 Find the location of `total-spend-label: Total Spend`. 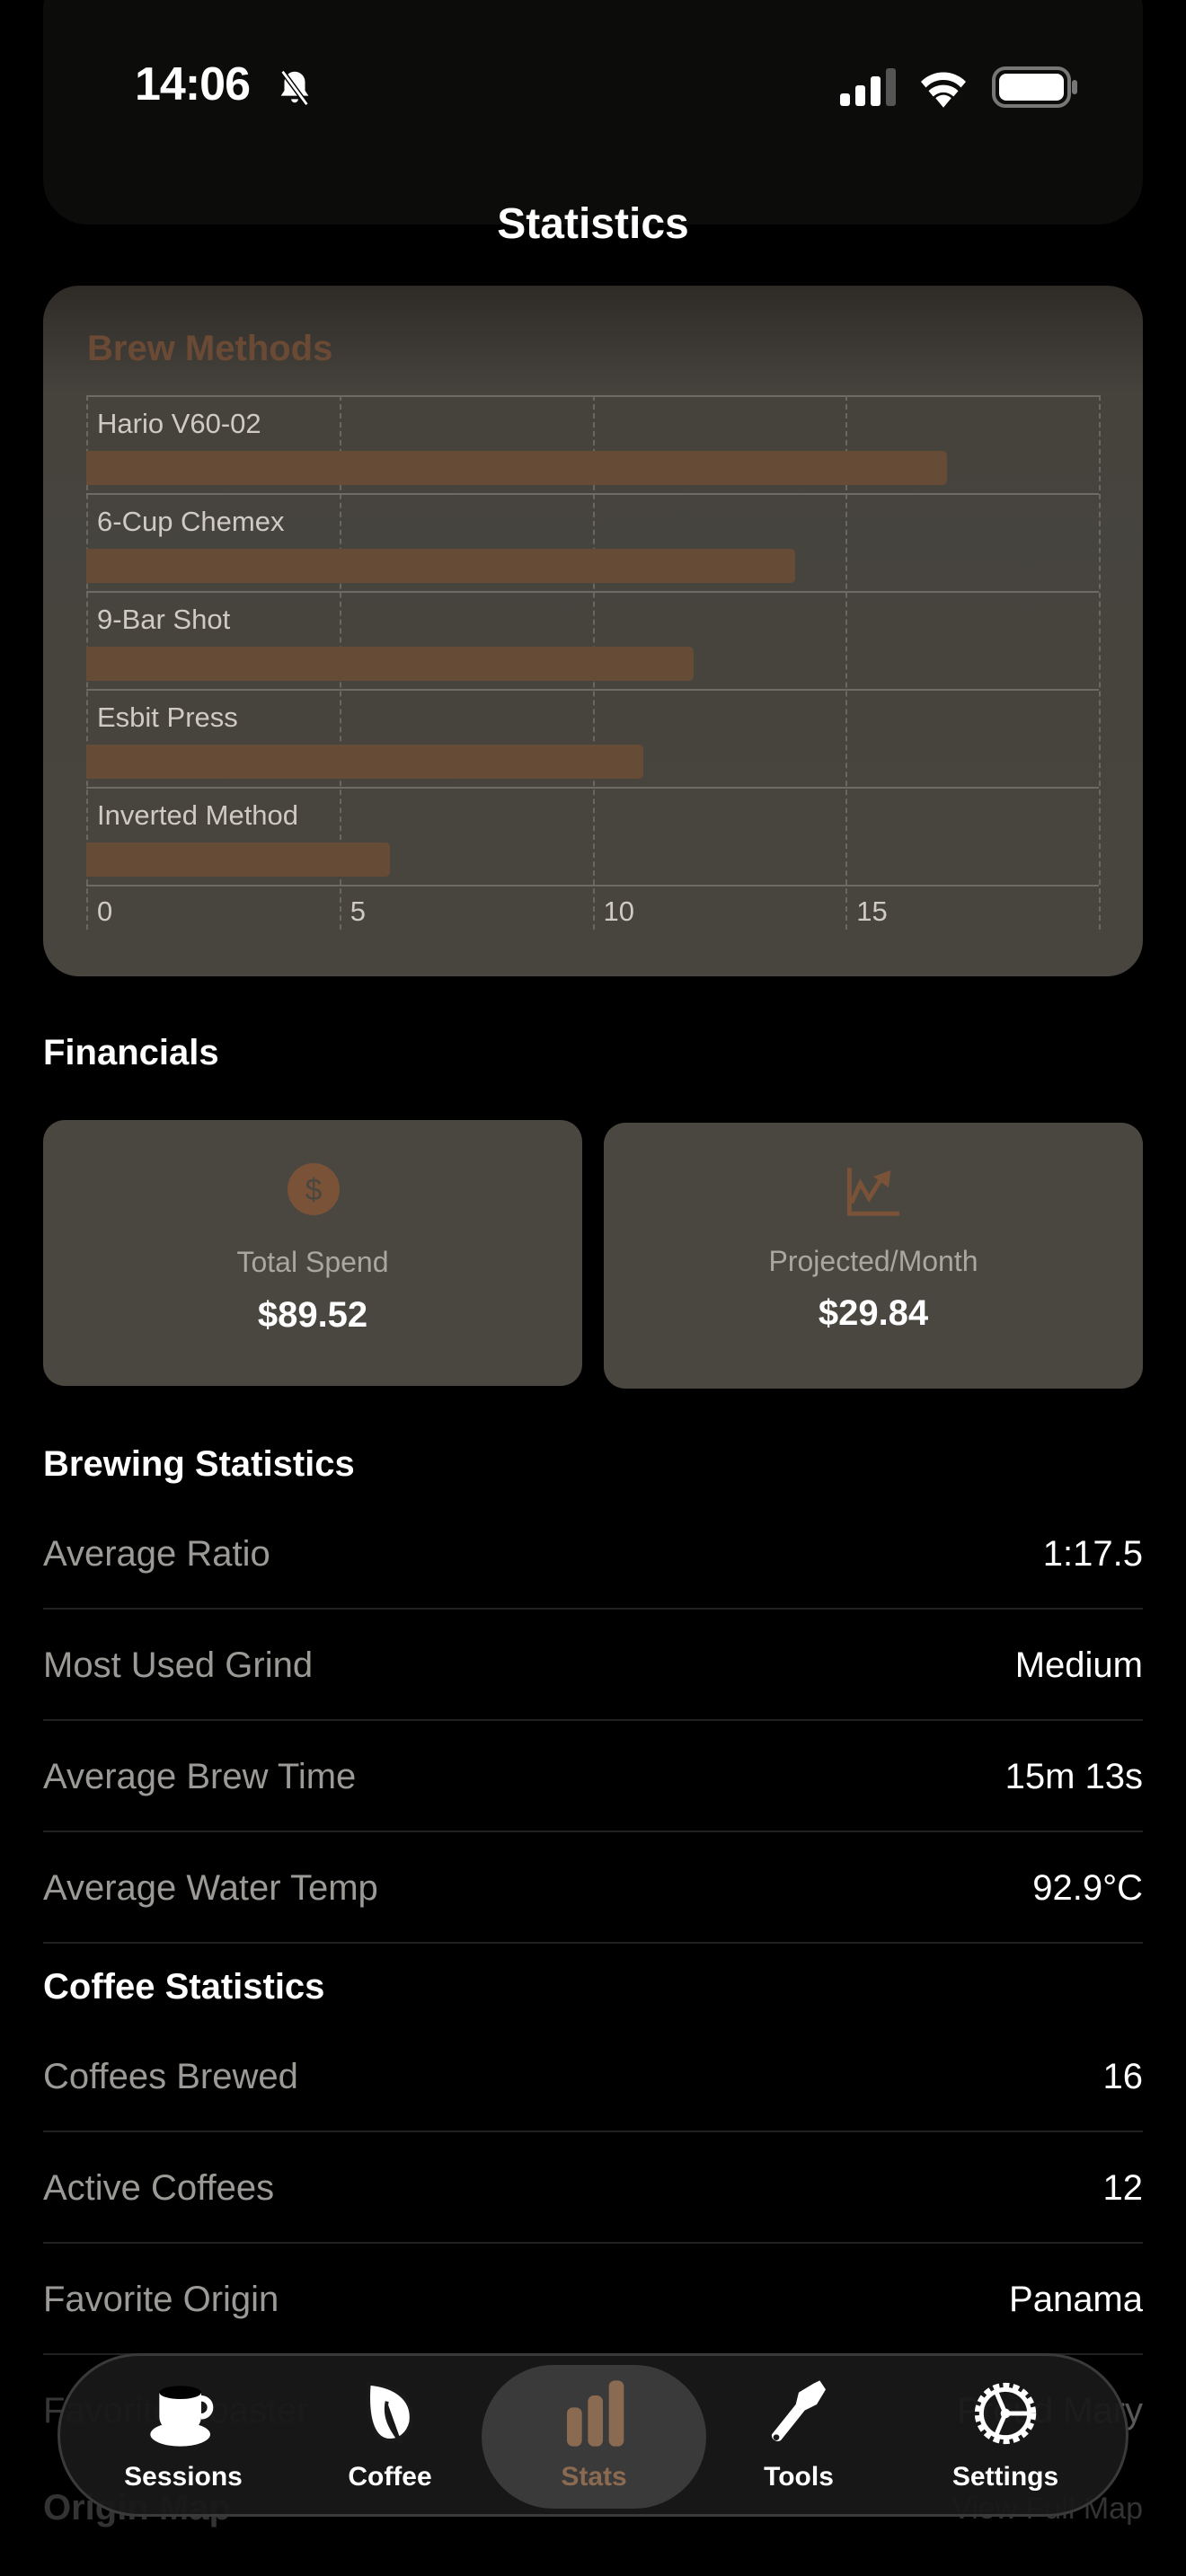

total-spend-label: Total Spend is located at coordinates (312, 1262).